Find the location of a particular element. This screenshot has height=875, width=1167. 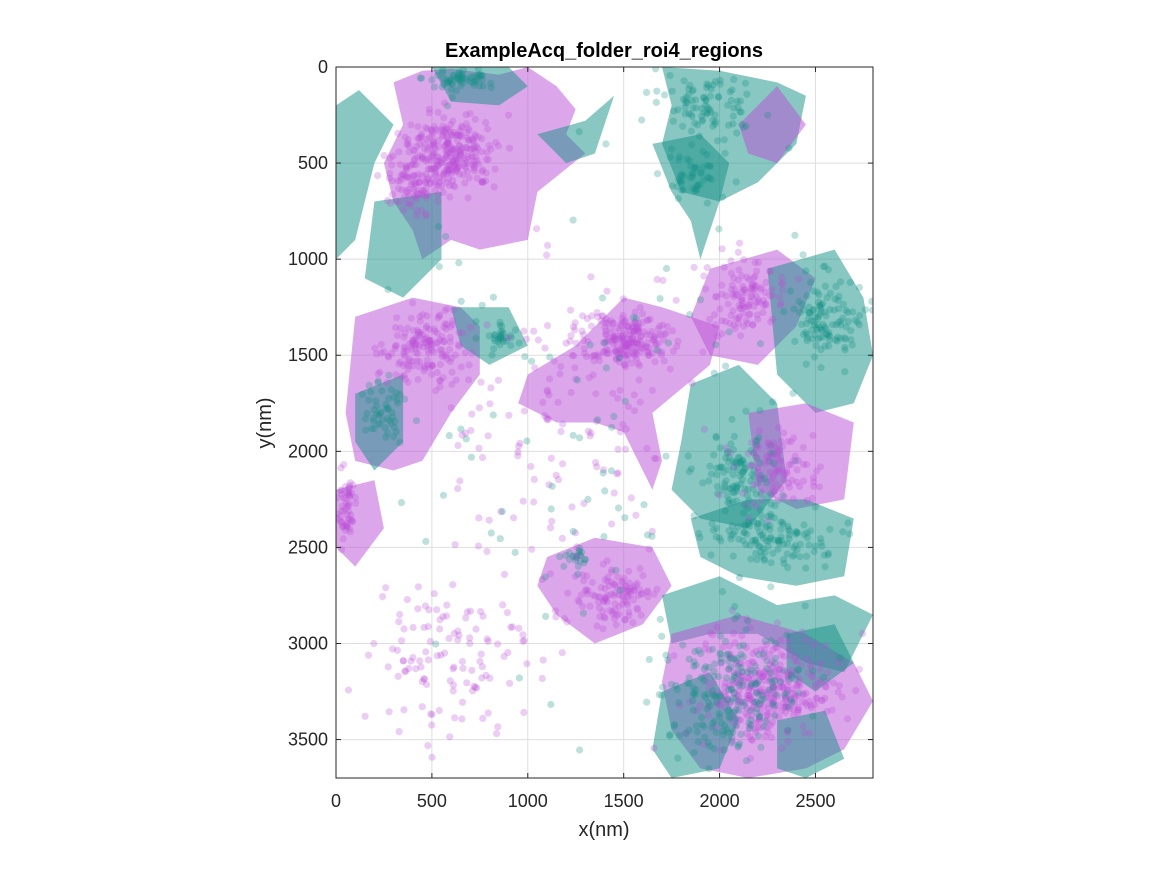

region-polygon-teal is located at coordinates (576, 129).